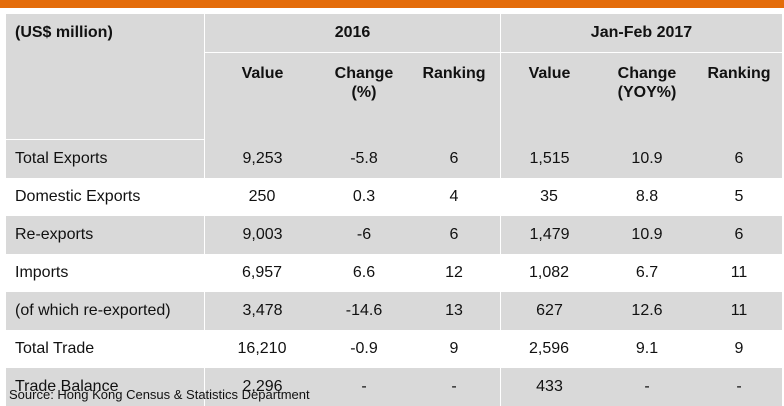  What do you see at coordinates (105, 159) in the screenshot?
I see `row-label: Total Exports` at bounding box center [105, 159].